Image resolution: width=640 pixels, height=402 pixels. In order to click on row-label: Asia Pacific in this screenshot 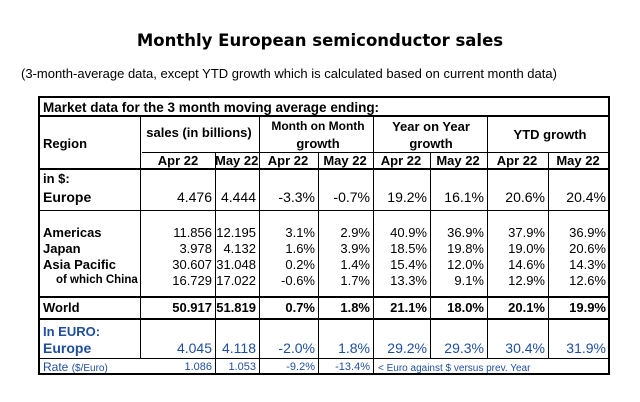, I will do `click(79, 264)`.